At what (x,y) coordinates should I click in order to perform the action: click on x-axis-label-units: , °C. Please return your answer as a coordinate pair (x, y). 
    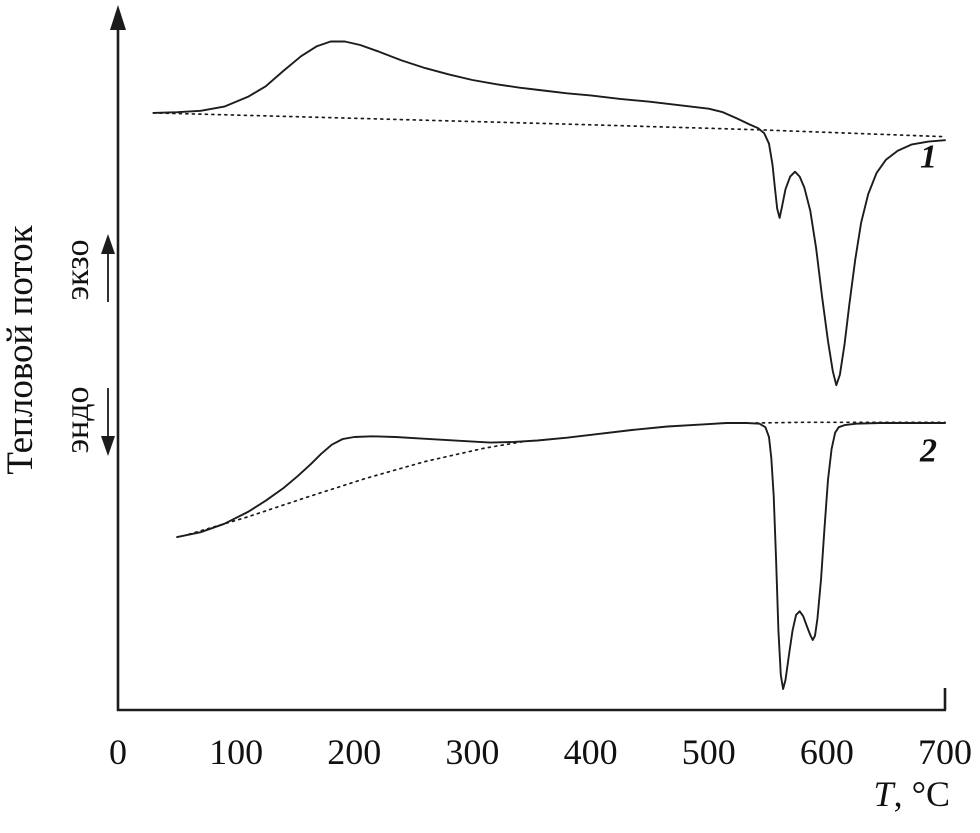
    Looking at the image, I should click on (922, 794).